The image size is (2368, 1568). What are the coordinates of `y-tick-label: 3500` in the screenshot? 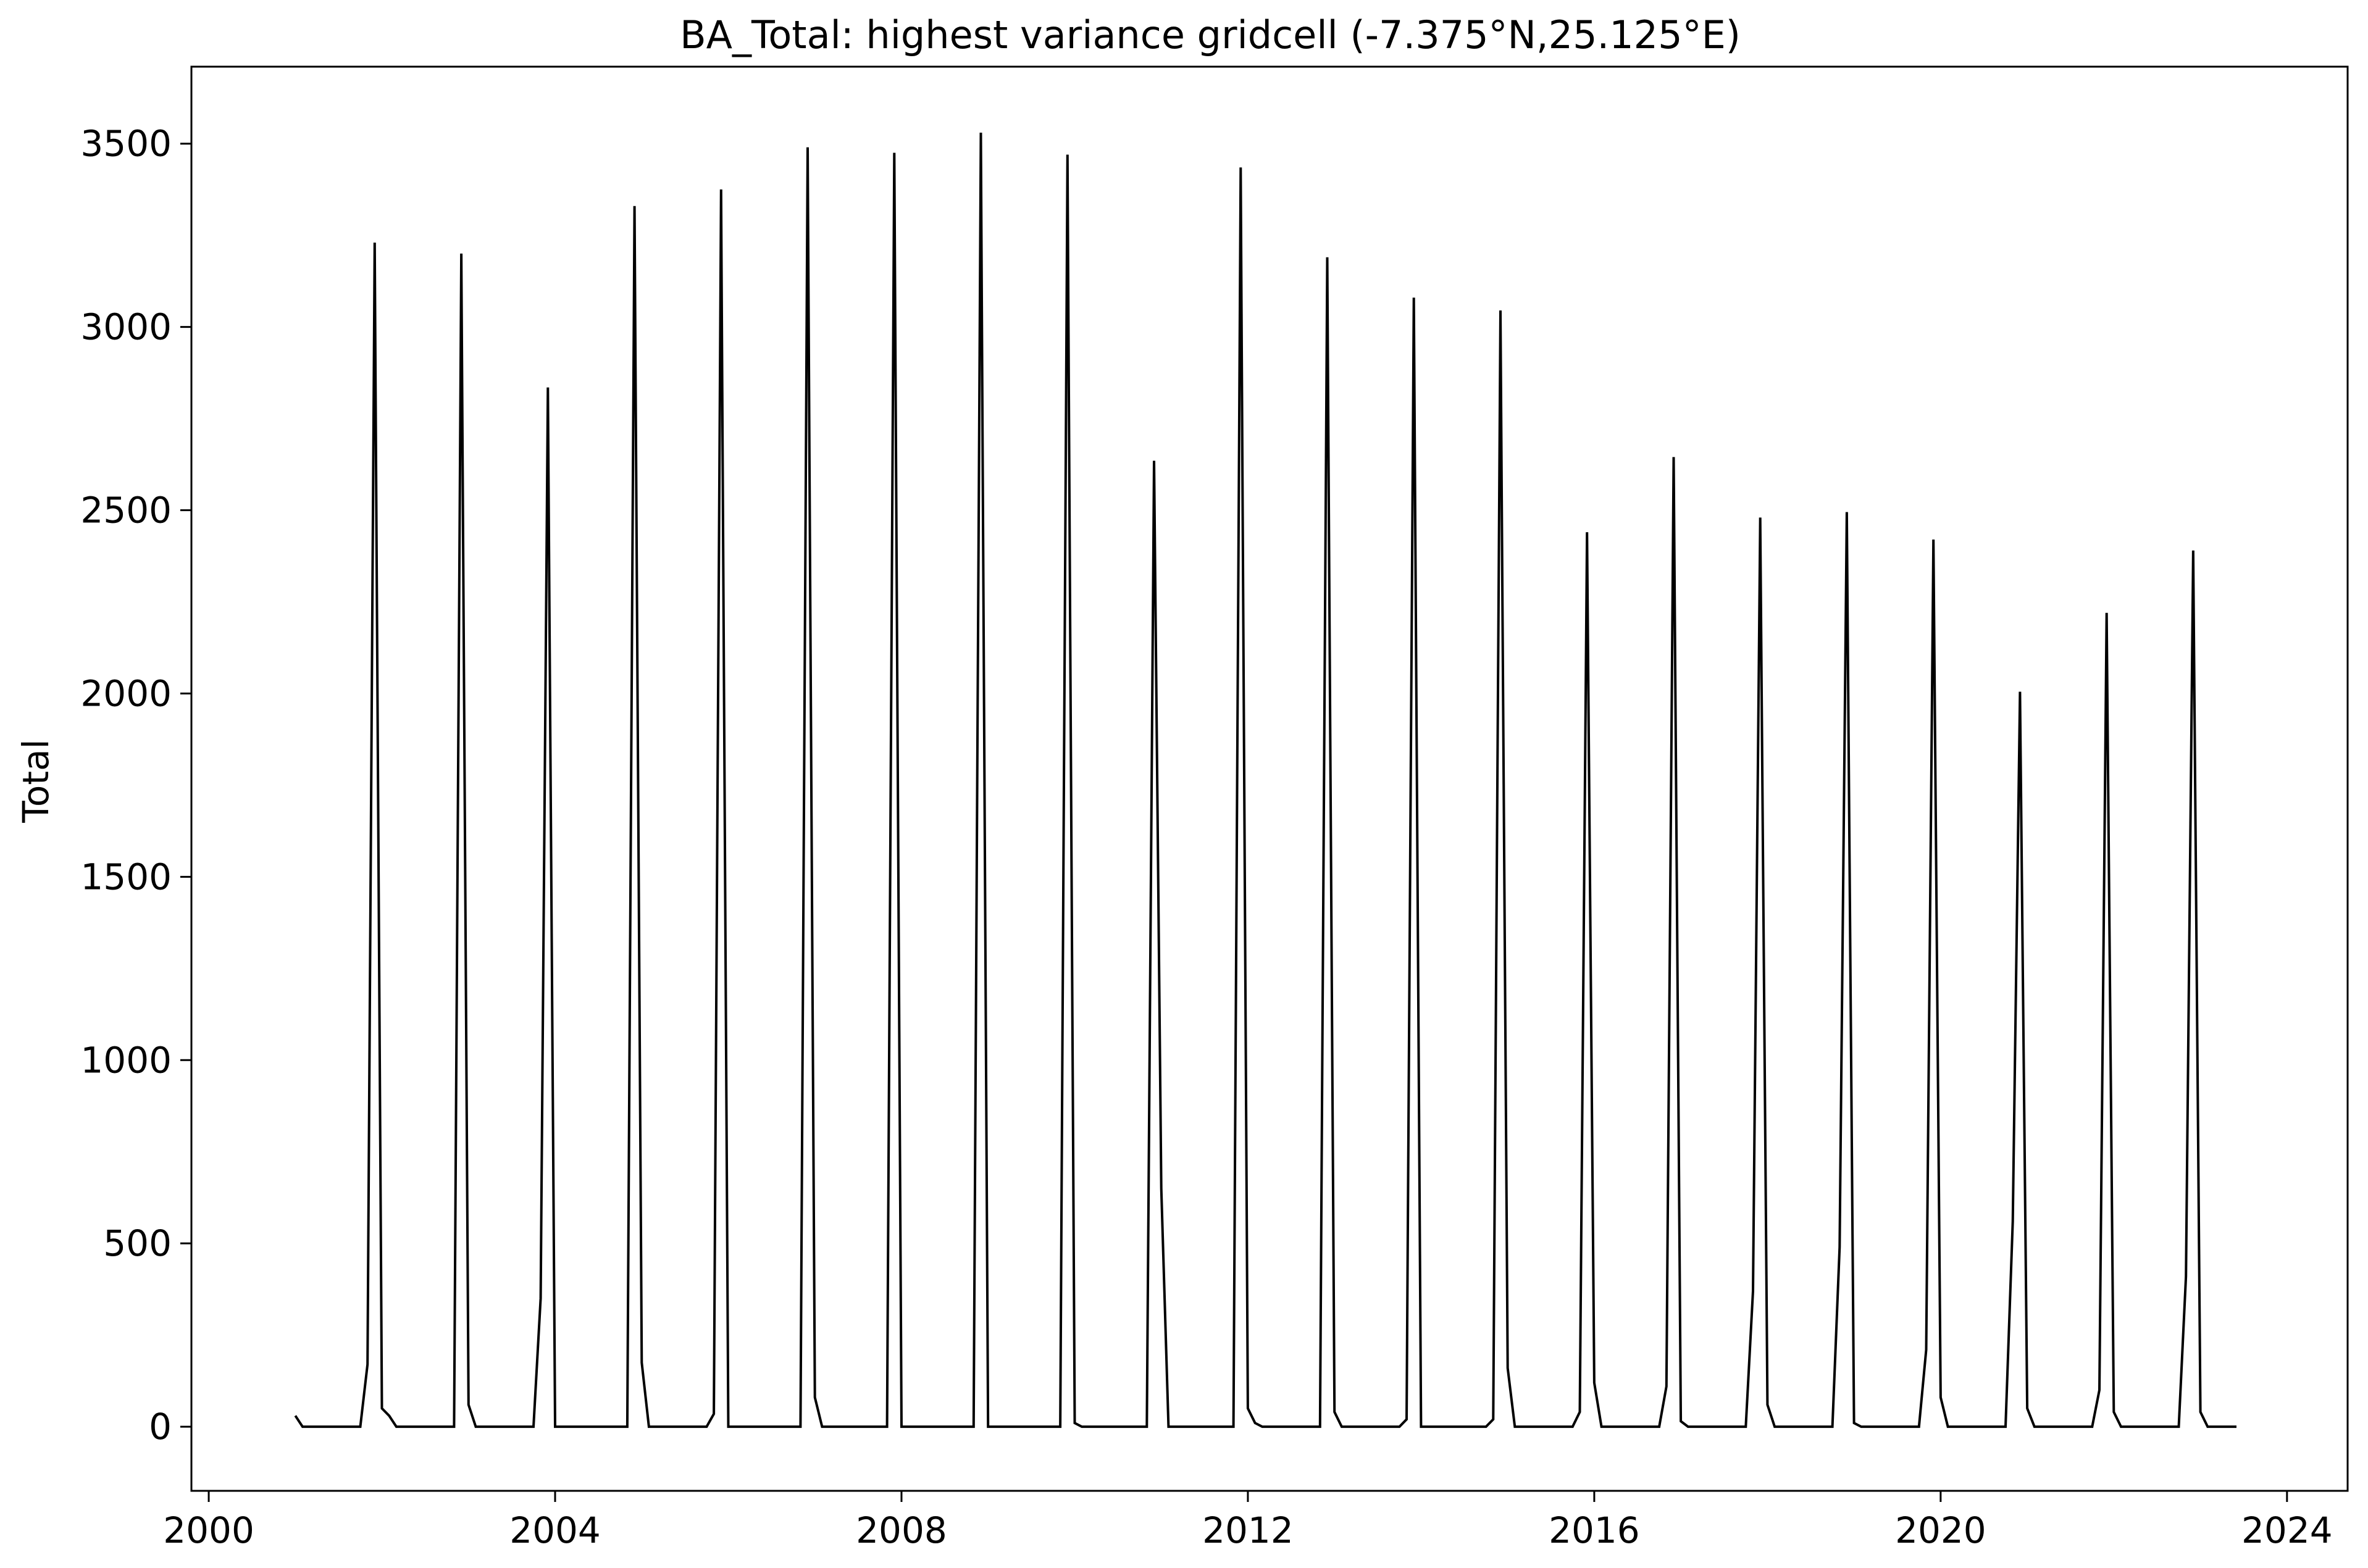 It's located at (126, 144).